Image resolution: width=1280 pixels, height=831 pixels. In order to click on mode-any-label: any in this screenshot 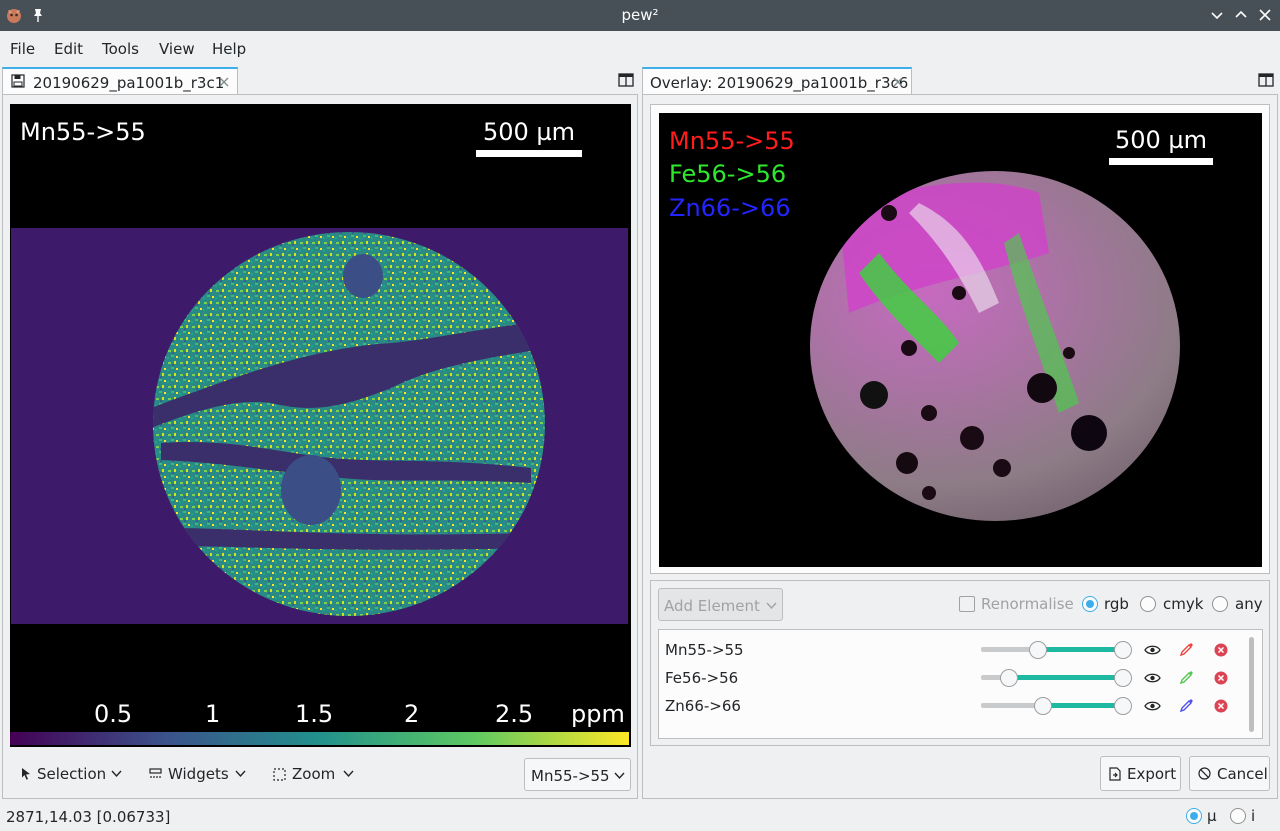, I will do `click(1249, 604)`.